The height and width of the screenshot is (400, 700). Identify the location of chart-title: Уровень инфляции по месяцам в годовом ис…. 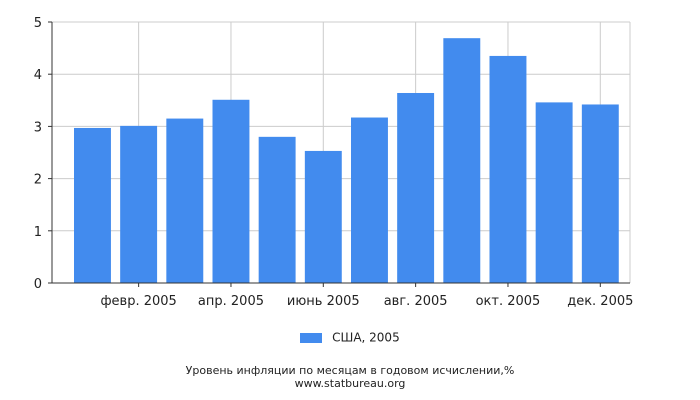
(350, 370).